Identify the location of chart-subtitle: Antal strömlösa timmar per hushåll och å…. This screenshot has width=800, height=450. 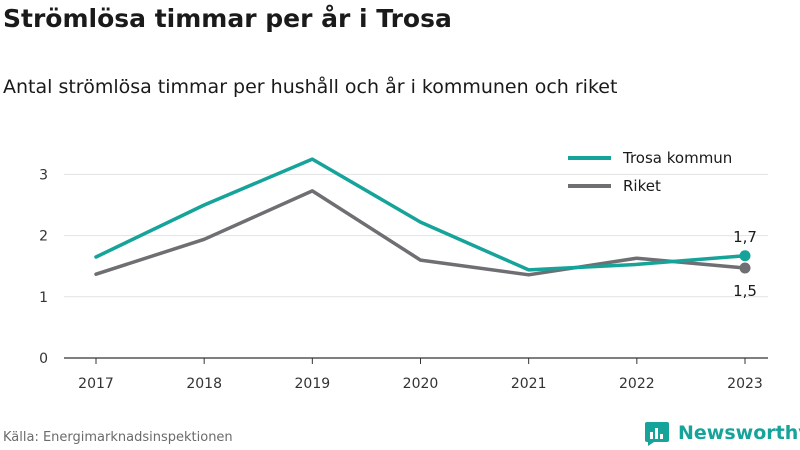
(310, 87).